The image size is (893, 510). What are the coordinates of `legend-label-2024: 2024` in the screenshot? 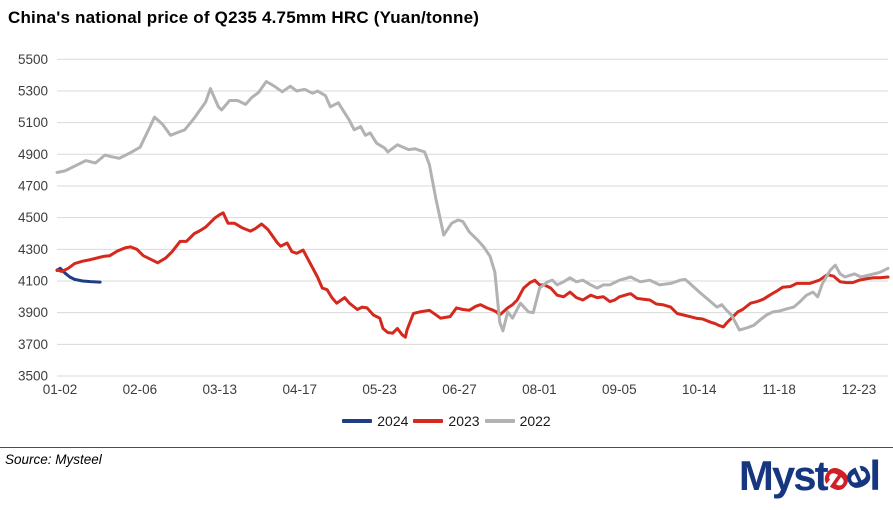 It's located at (393, 421).